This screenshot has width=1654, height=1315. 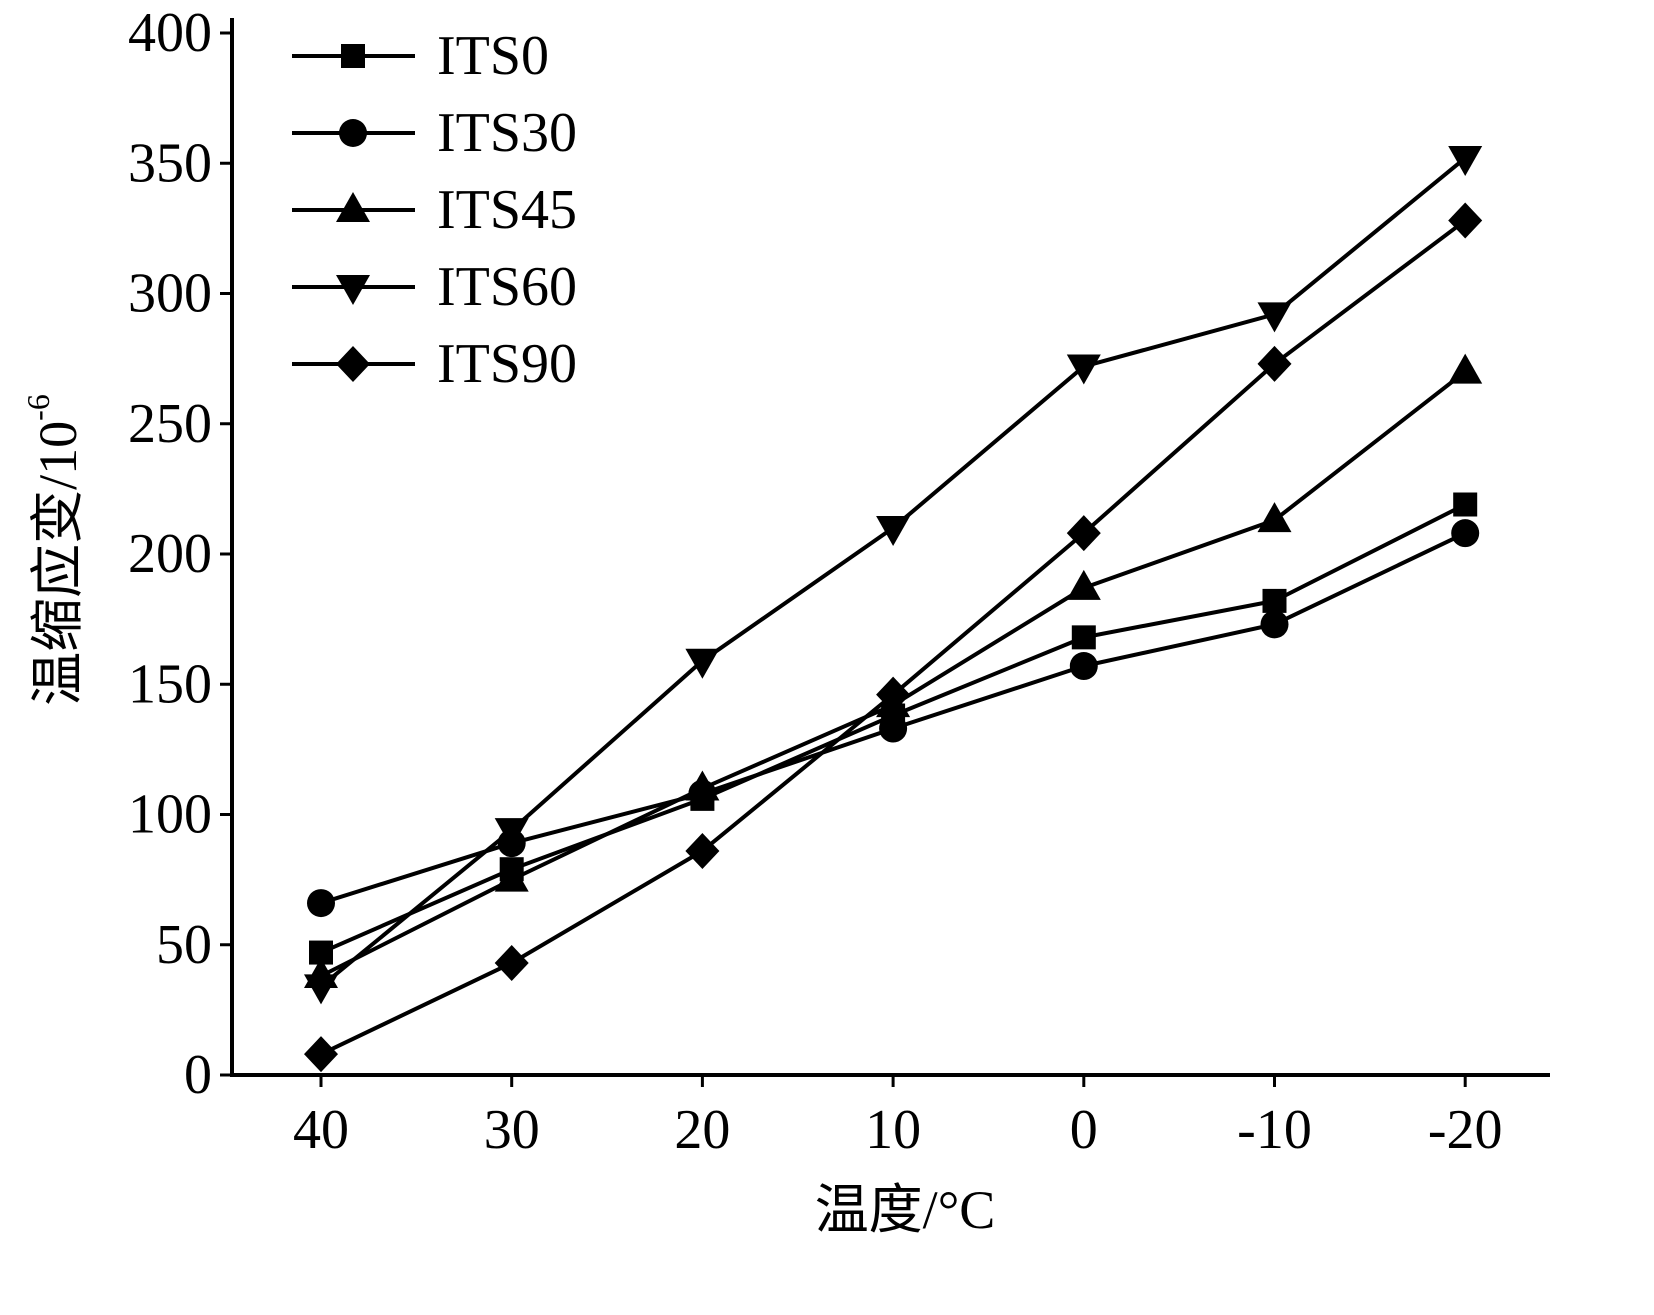 I want to click on y-axis-label: 温缩应变/10-6, so click(x=54, y=550).